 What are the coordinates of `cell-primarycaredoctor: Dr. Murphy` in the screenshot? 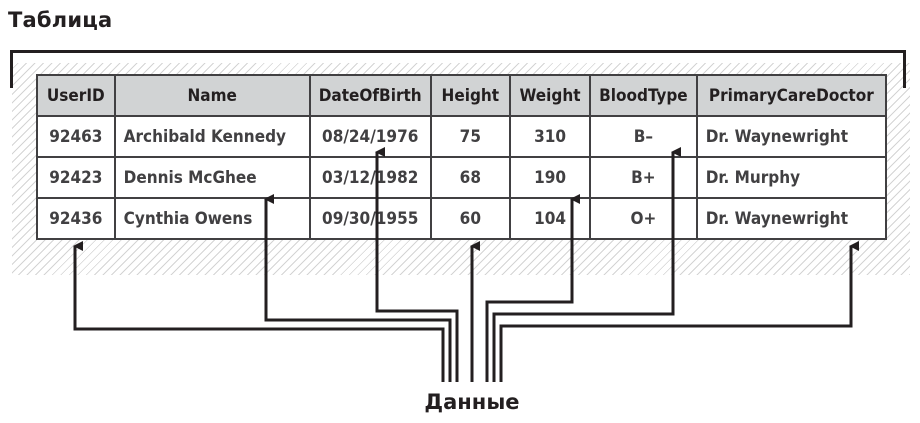 It's located at (791, 177).